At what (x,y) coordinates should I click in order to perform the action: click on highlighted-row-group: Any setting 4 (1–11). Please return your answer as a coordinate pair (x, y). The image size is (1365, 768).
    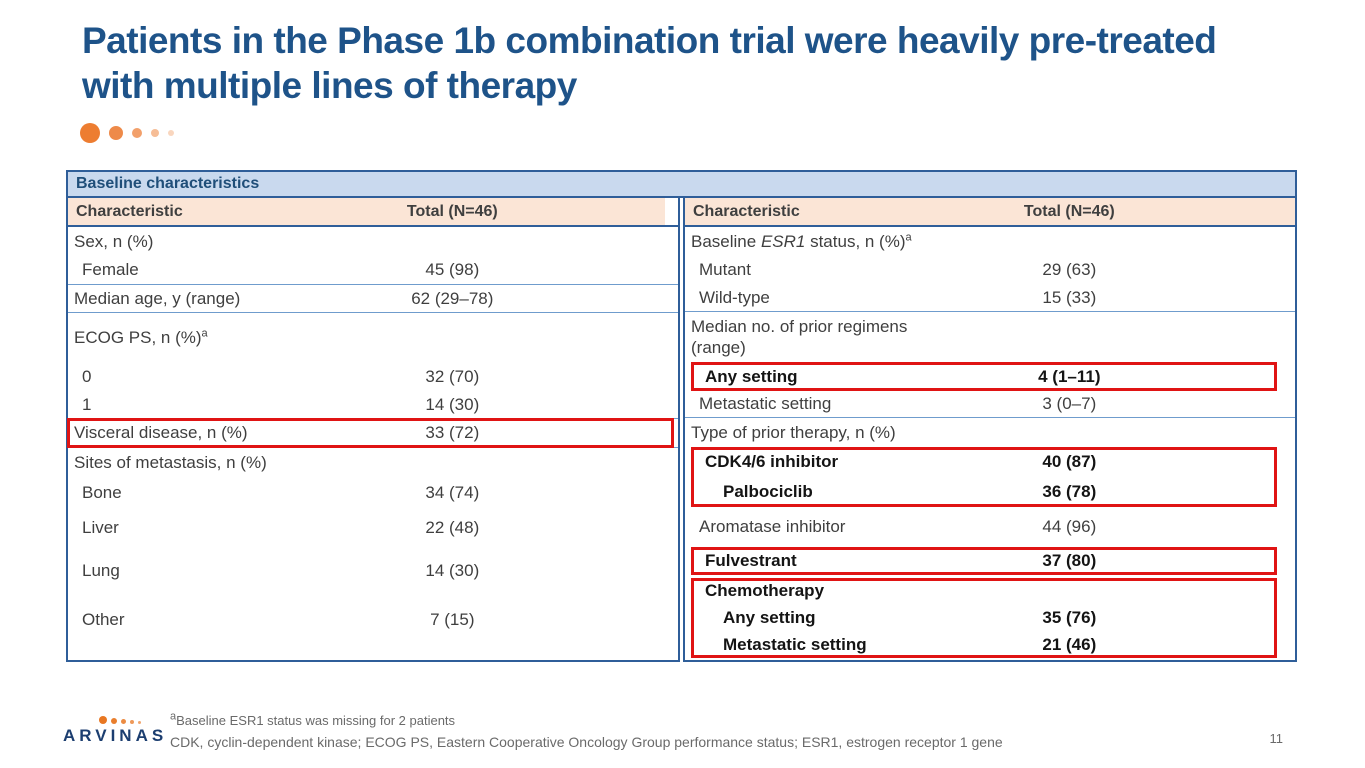
    Looking at the image, I should click on (990, 376).